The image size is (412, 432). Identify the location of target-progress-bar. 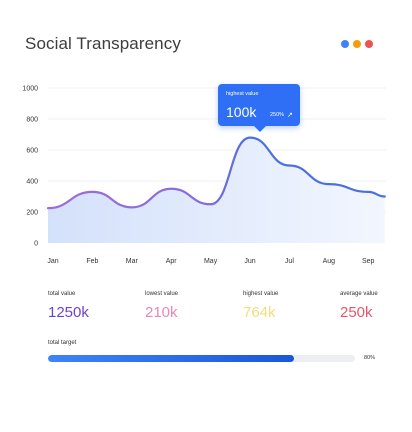
(201, 358).